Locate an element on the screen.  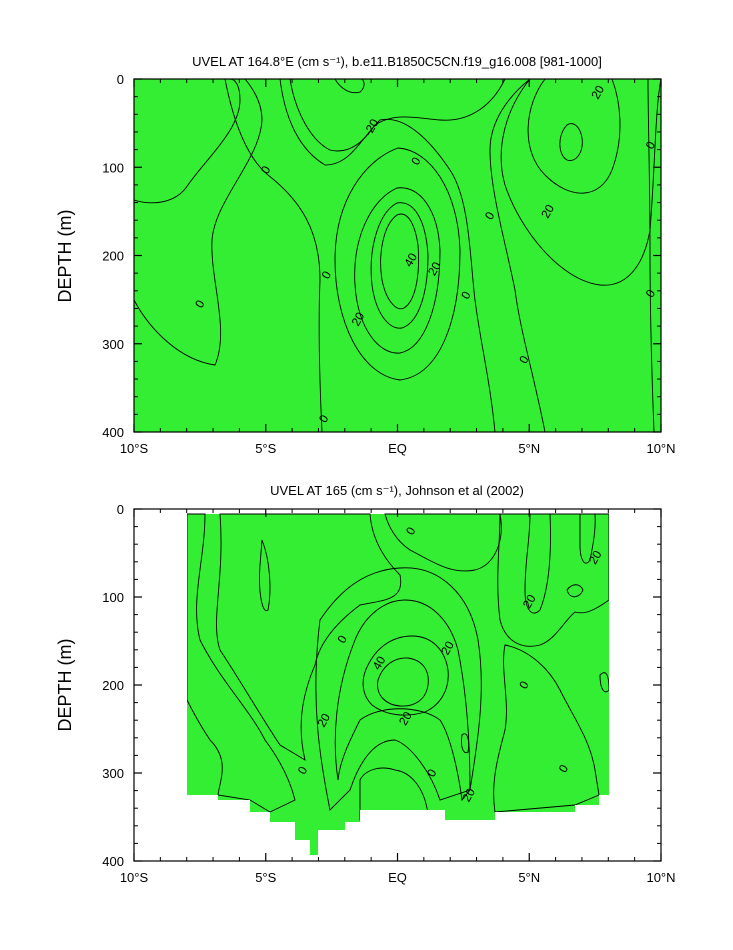
top-negative-region-center is located at coordinates (412, 255).